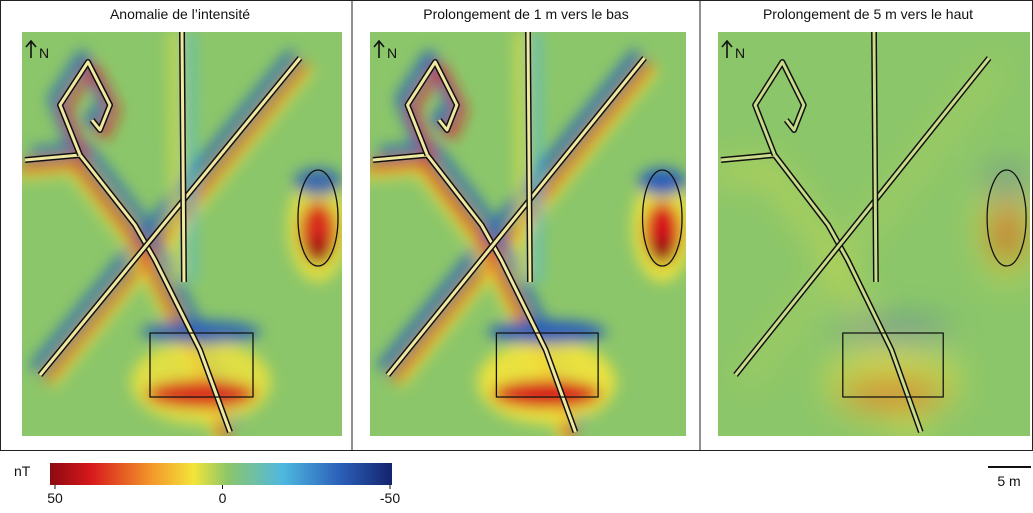  I want to click on colorbar-gradient, so click(221, 474).